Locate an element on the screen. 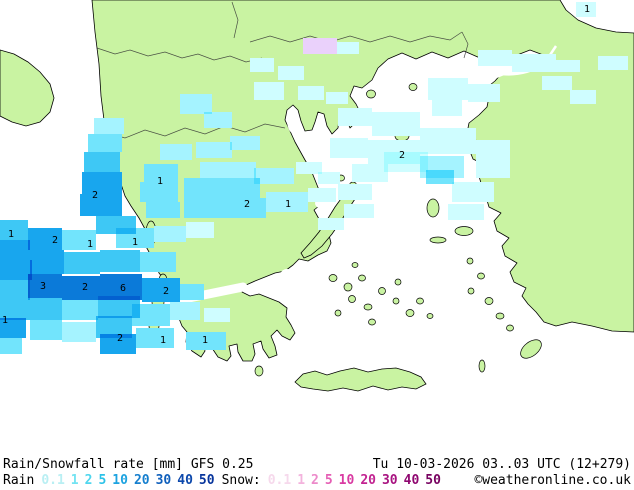 This screenshot has width=634, height=490. rain-scale-value: 30 is located at coordinates (163, 480).